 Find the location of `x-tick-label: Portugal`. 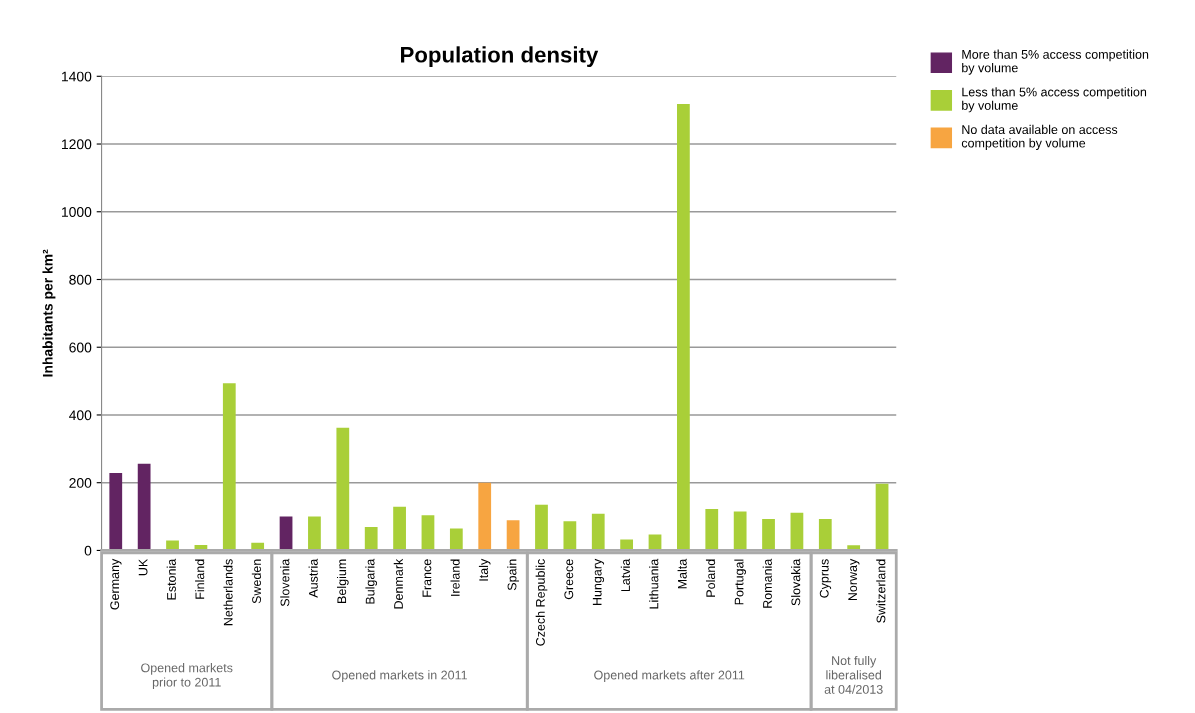

x-tick-label: Portugal is located at coordinates (740, 582).